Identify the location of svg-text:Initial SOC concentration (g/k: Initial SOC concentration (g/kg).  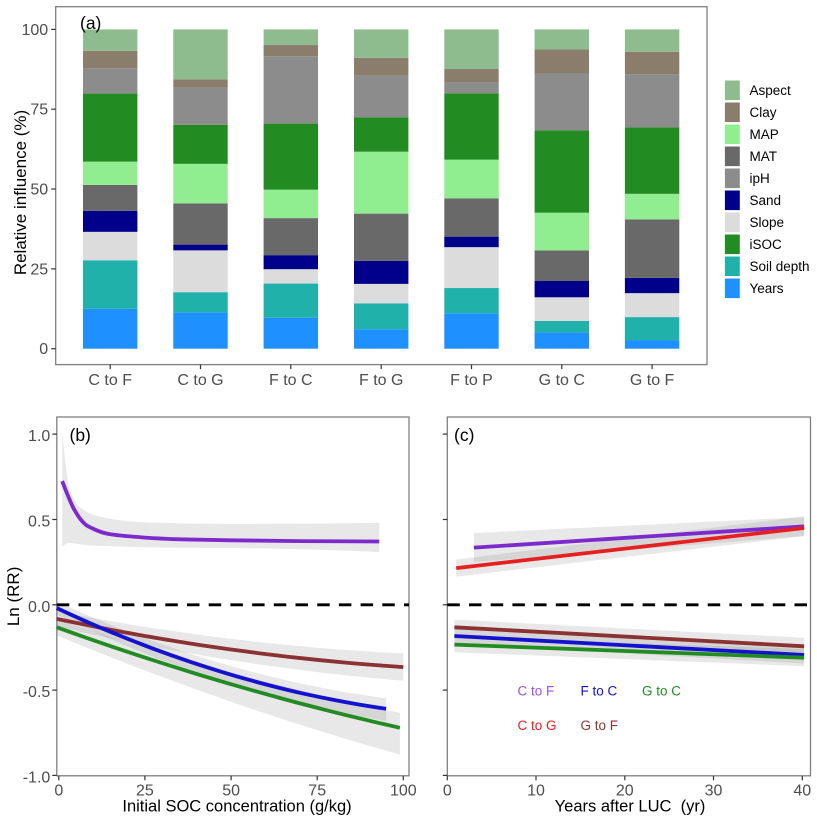
(236, 807).